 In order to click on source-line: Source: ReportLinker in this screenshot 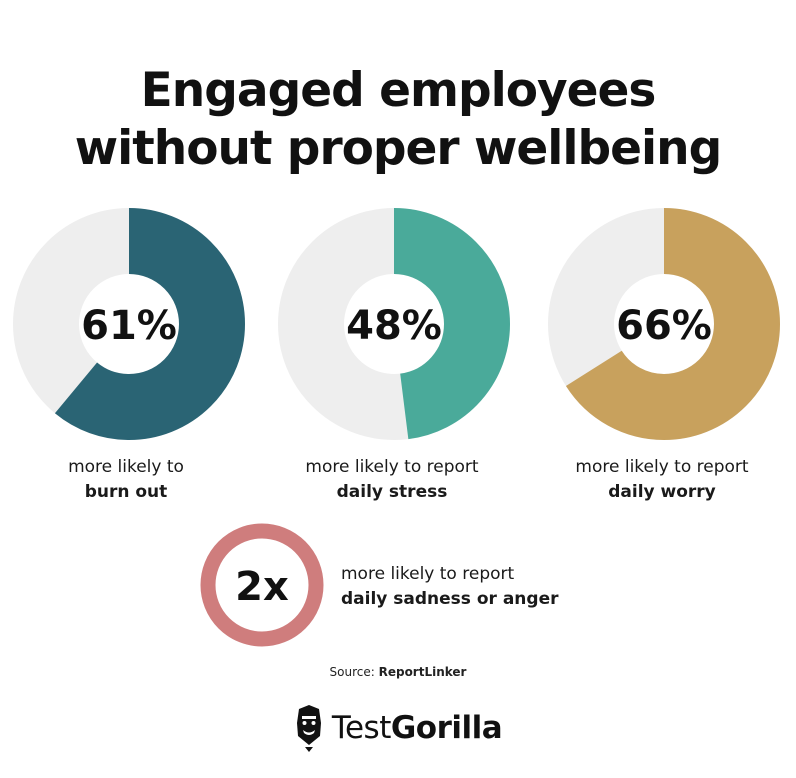, I will do `click(398, 672)`.